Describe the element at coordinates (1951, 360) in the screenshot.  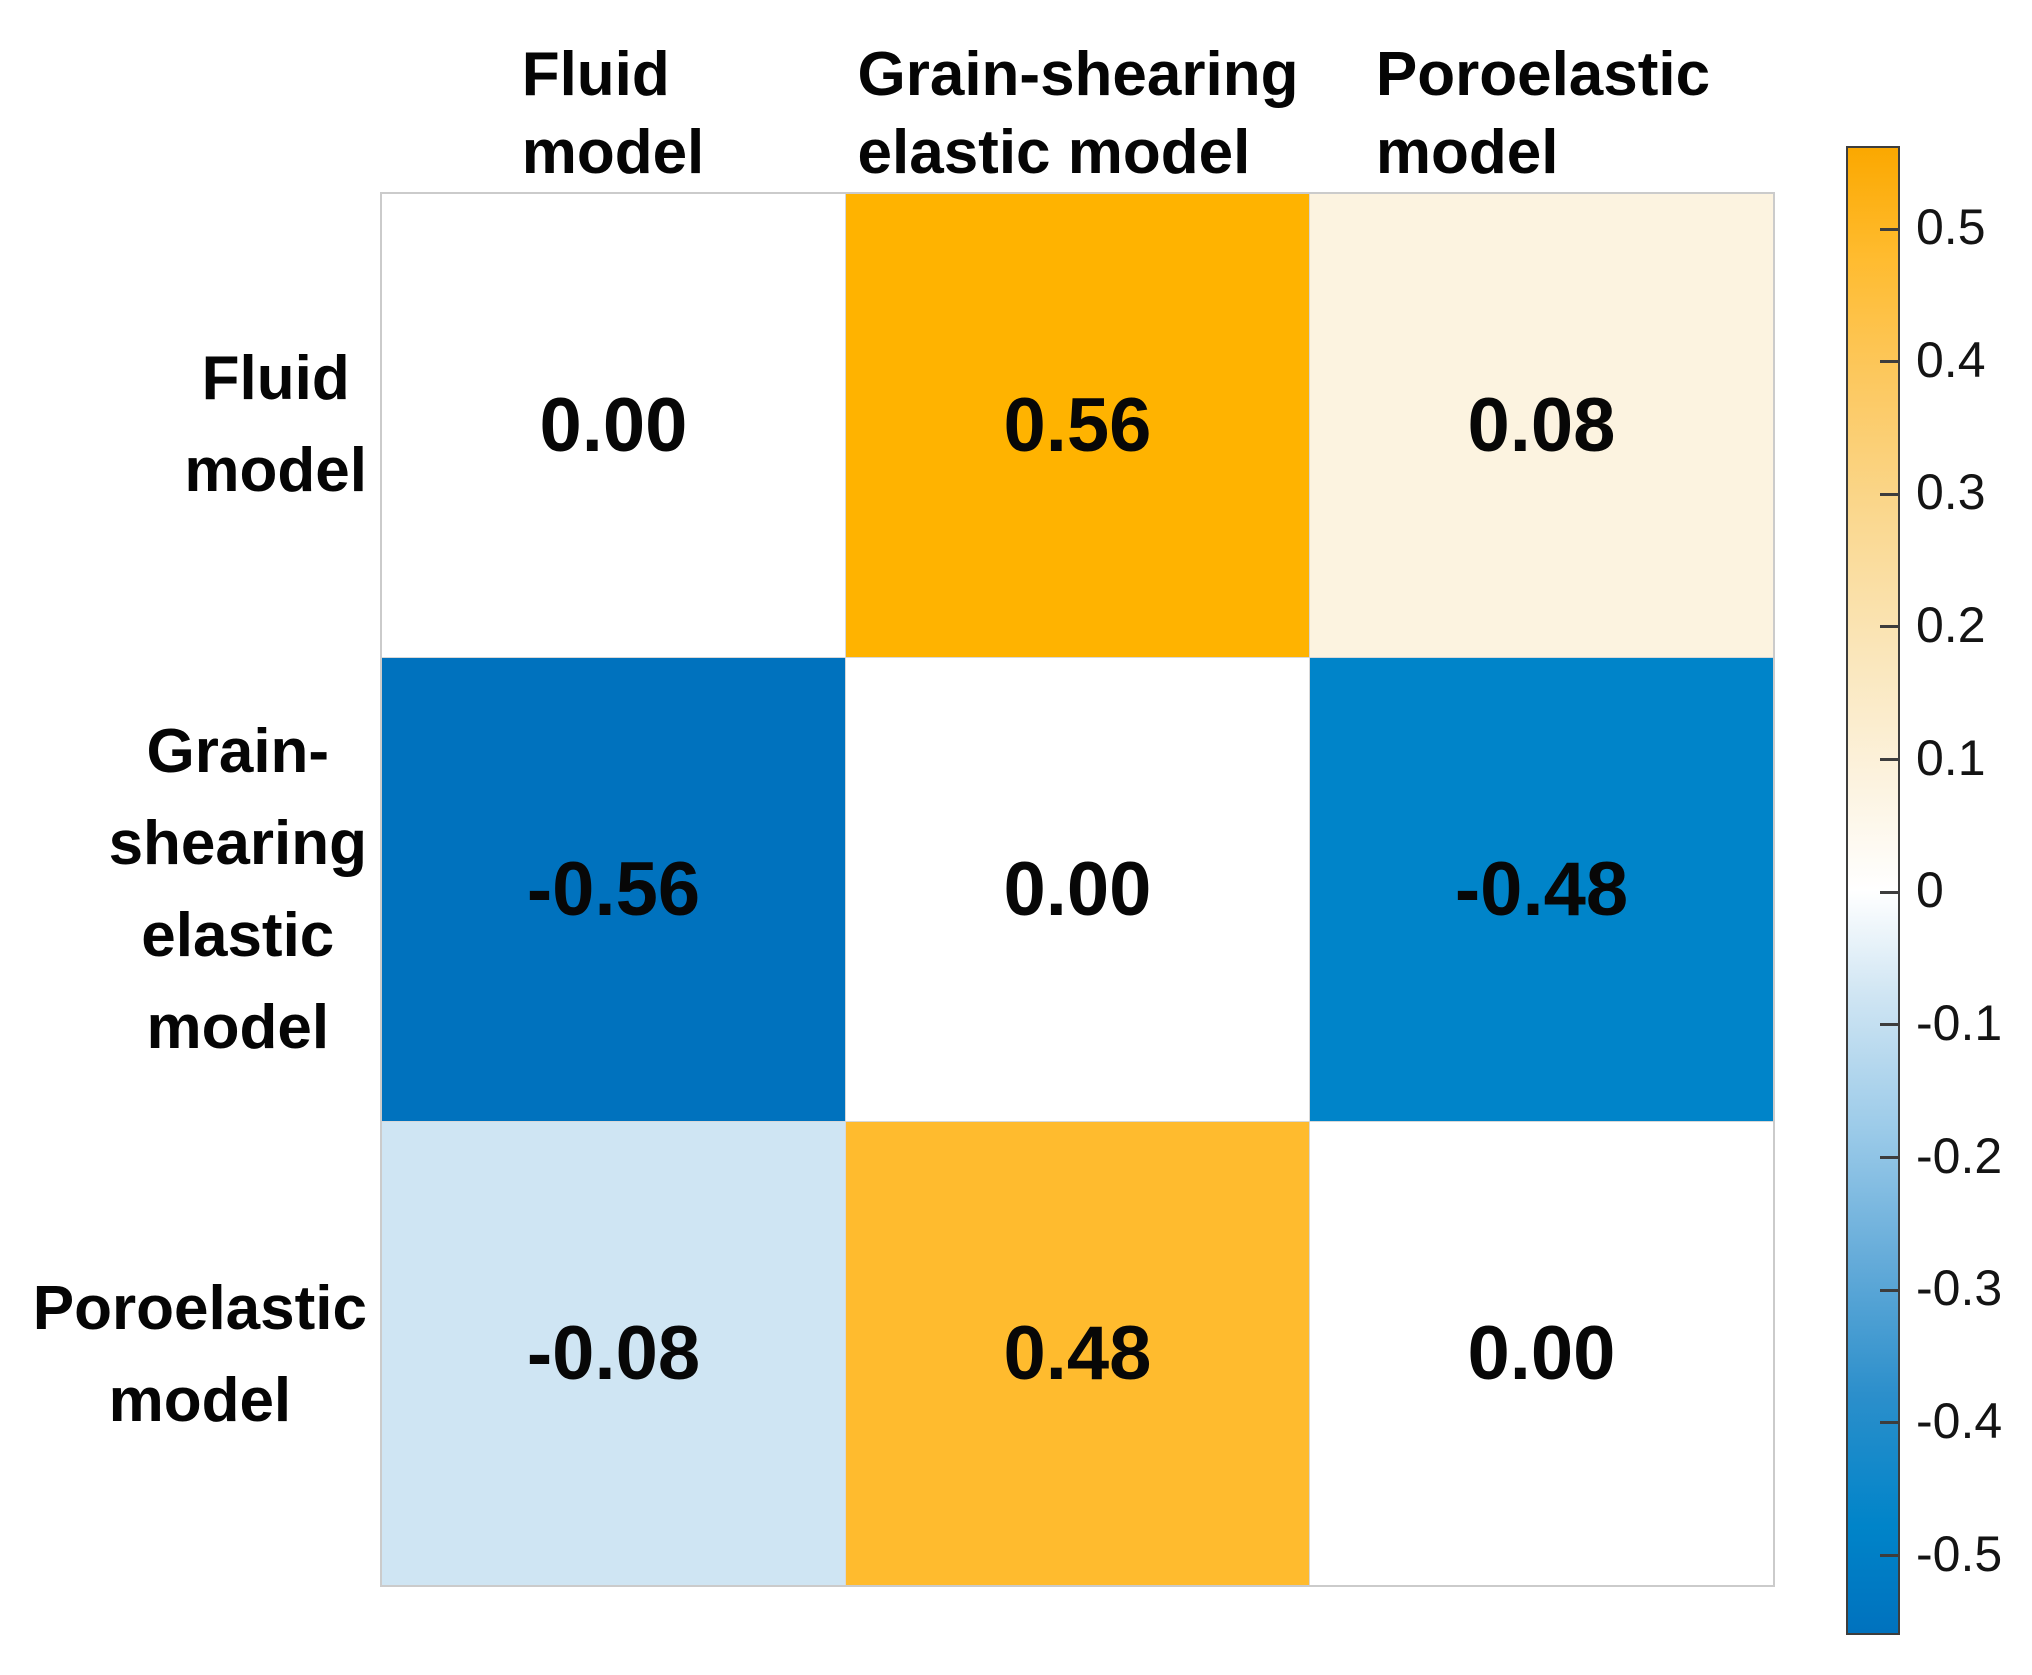
I see `colorbar-tick-label: 0.4` at that location.